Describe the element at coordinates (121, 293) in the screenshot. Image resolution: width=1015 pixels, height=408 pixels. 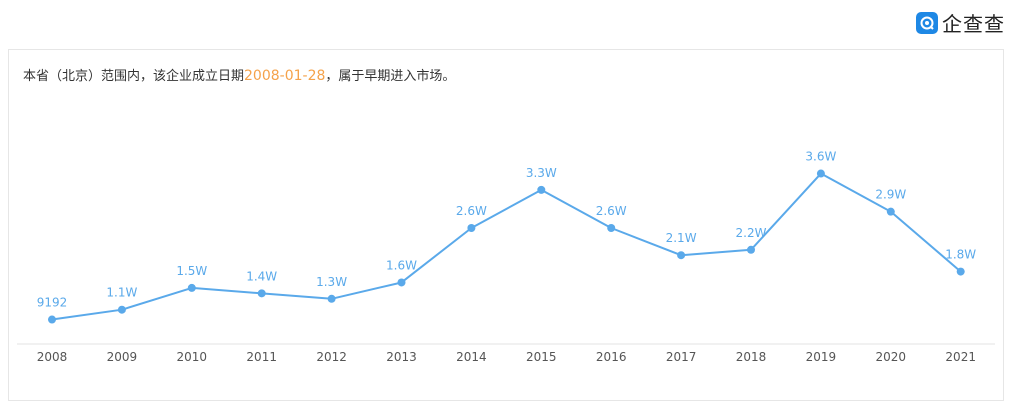
I see `data-label: 1.1W` at that location.